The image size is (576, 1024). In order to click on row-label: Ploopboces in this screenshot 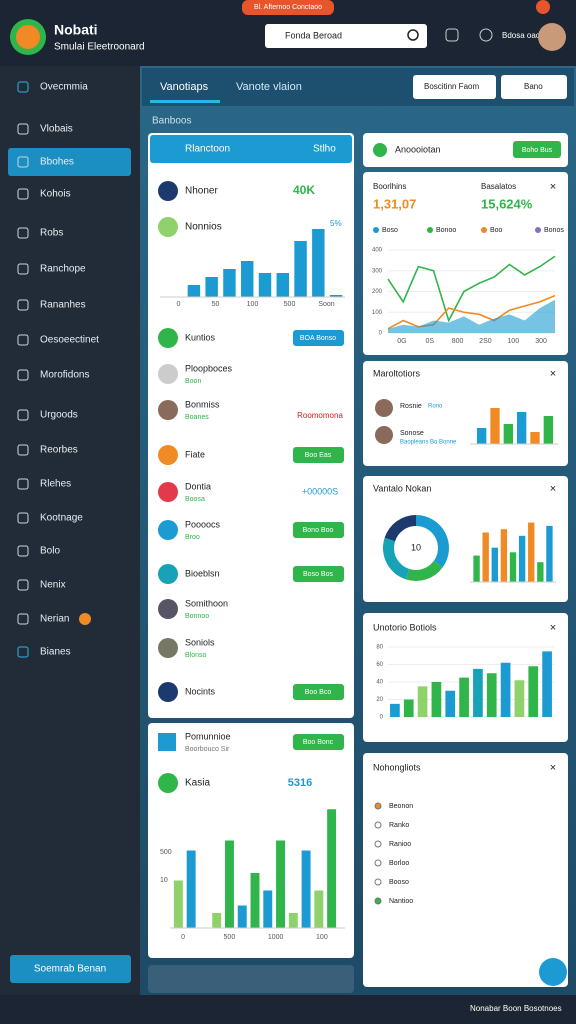, I will do `click(209, 368)`.